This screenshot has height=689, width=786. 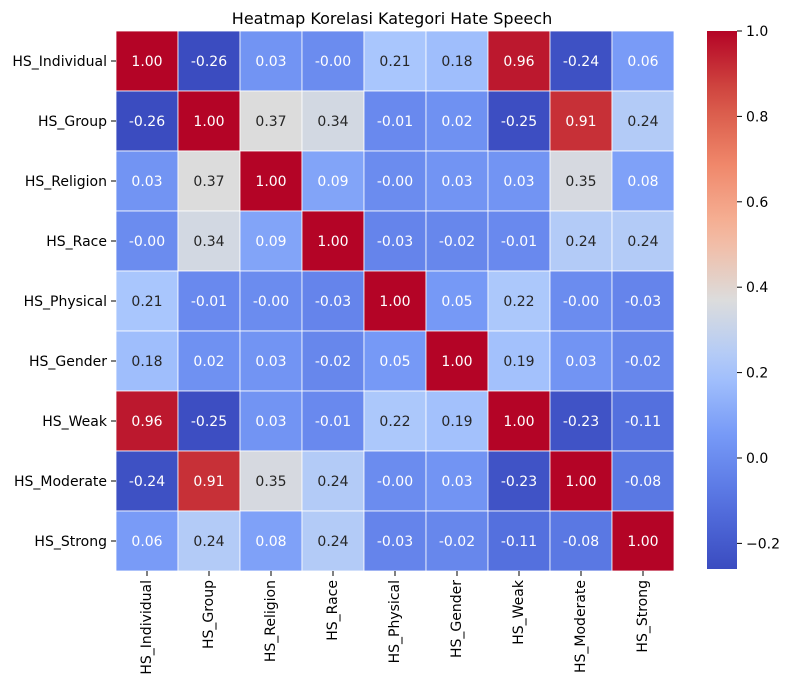 I want to click on cell-value-label: -0.11, so click(x=643, y=422).